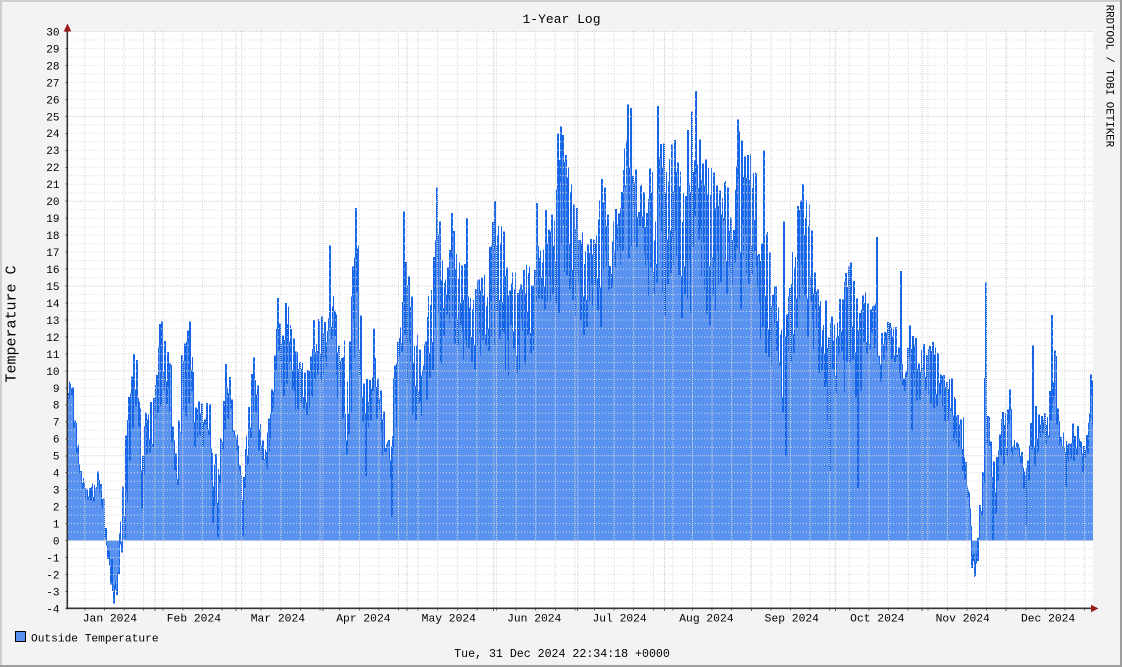  I want to click on svg-text: 24, so click(53, 135).